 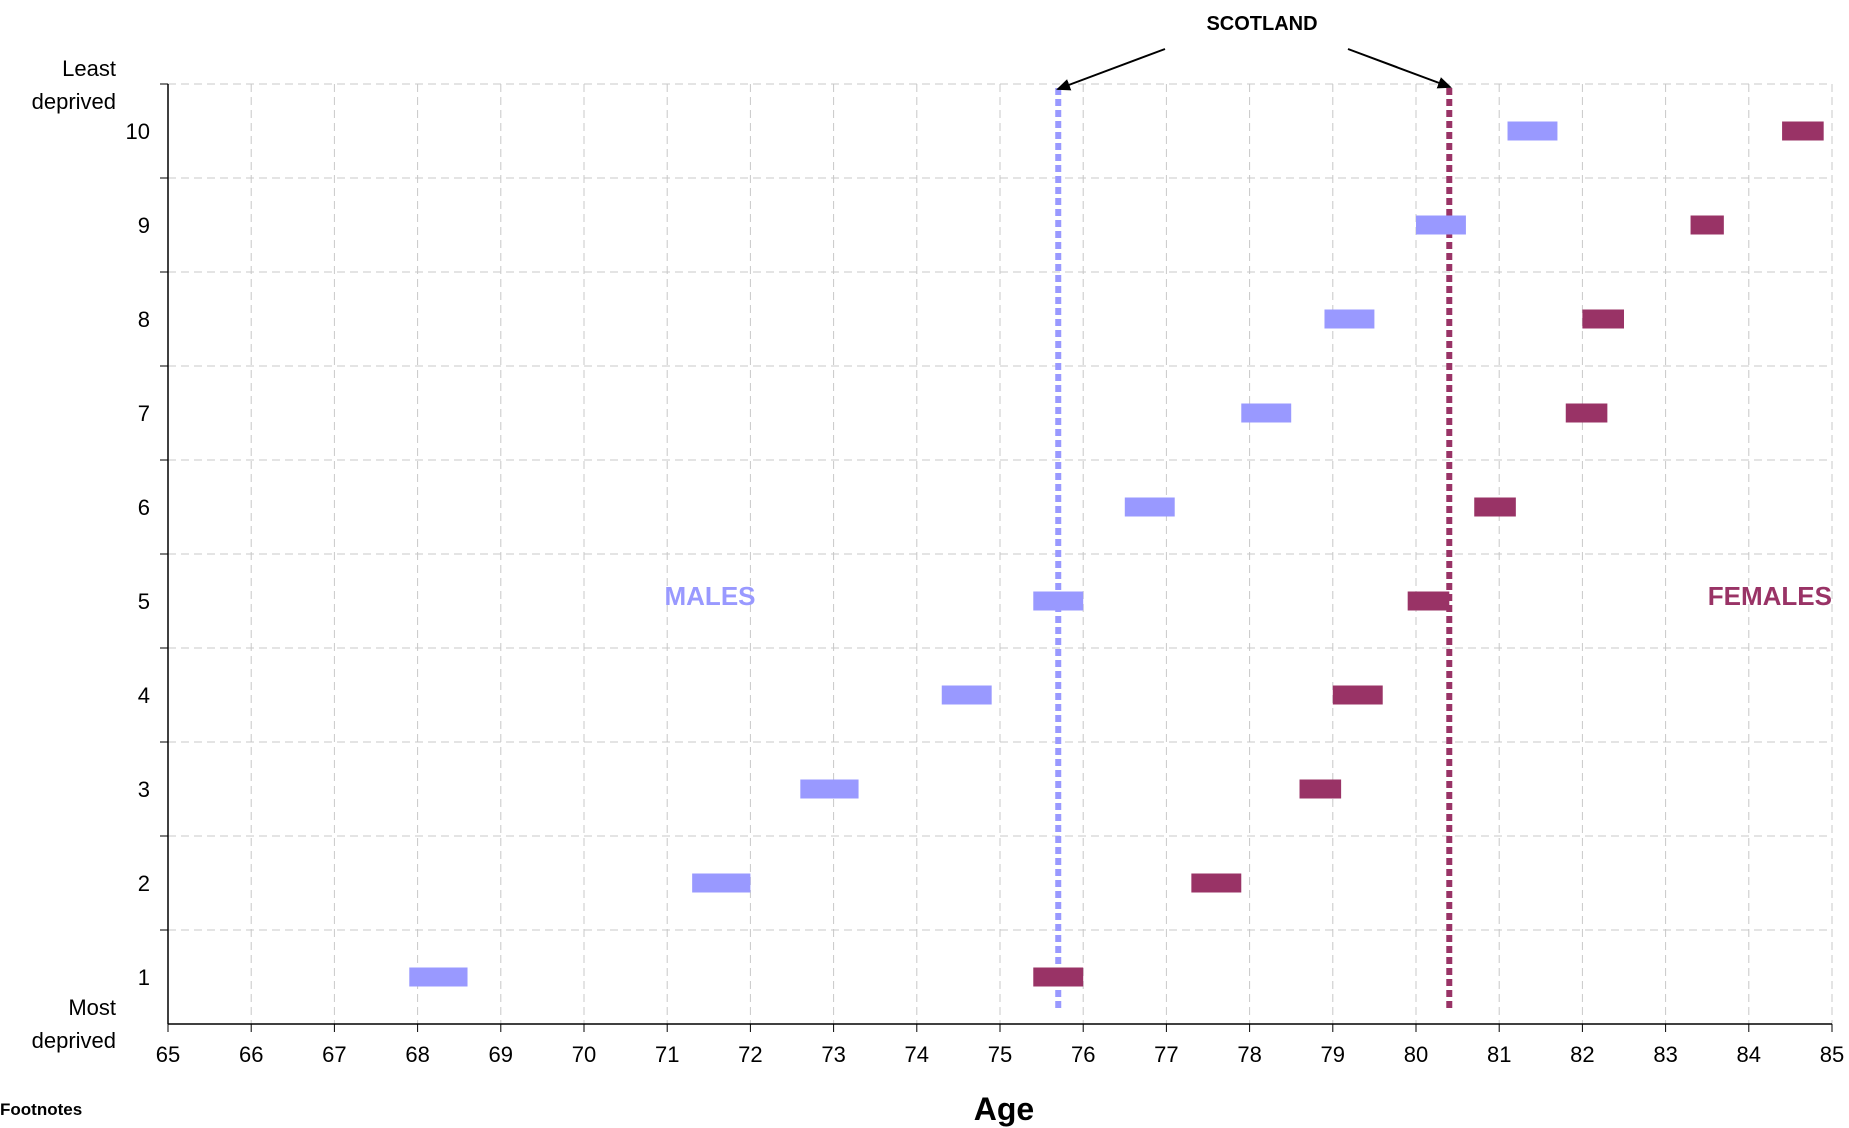 I want to click on x-tick-label-71: 71, so click(x=667, y=1054).